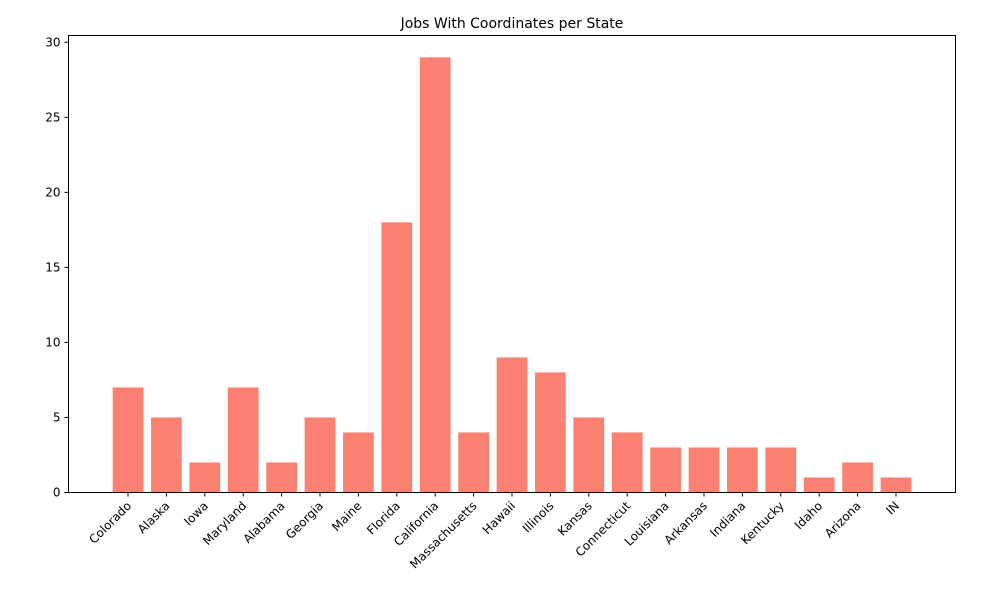 Image resolution: width=1000 pixels, height=604 pixels. What do you see at coordinates (397, 357) in the screenshot?
I see `bar-florida` at bounding box center [397, 357].